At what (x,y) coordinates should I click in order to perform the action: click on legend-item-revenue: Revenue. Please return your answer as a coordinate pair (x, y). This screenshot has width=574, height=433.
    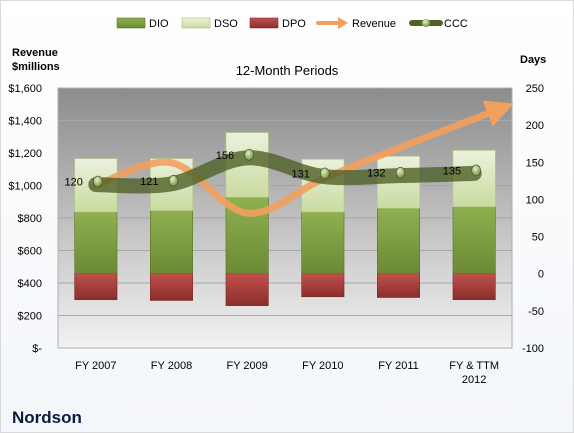
    Looking at the image, I should click on (356, 23).